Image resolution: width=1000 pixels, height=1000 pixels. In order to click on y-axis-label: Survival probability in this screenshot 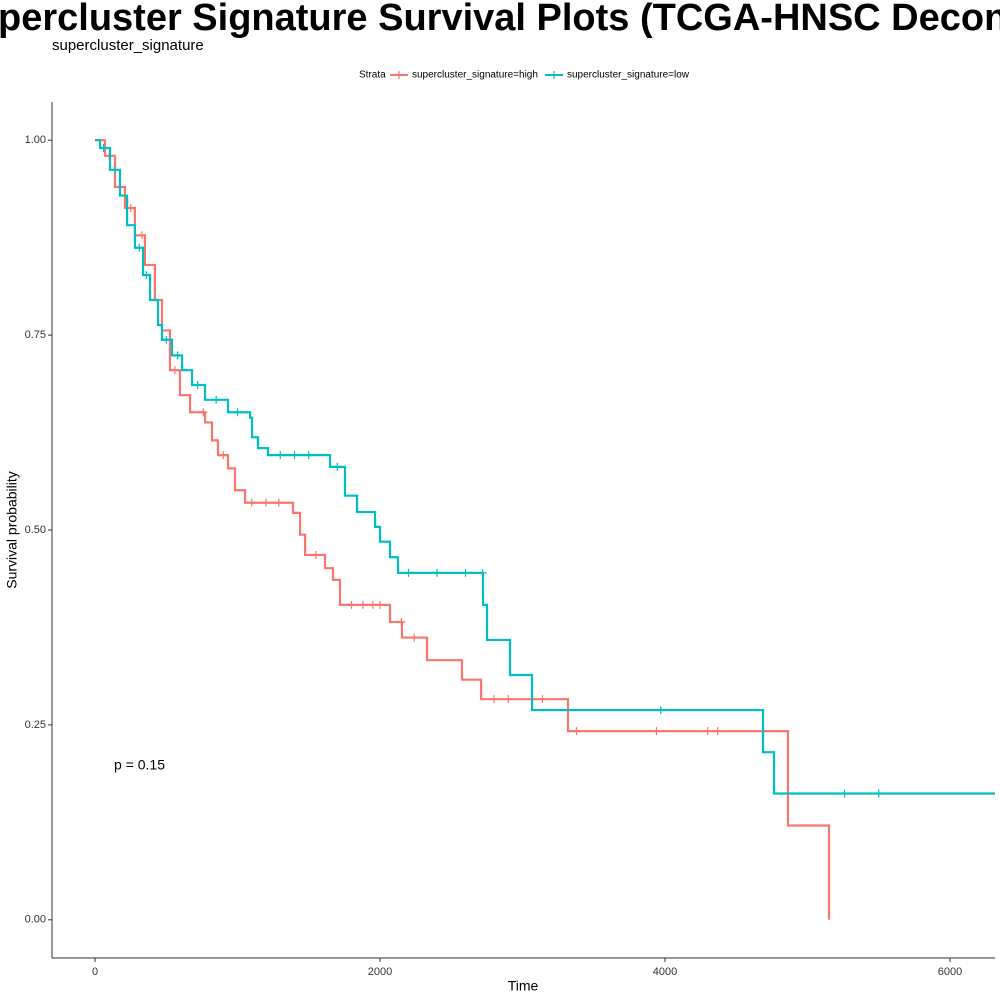, I will do `click(12, 530)`.